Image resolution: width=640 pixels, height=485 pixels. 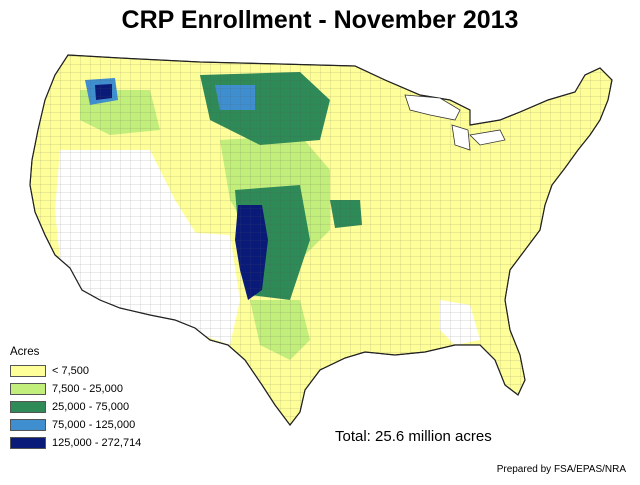 I want to click on total-acres: Total: 25.6 million acres, so click(x=413, y=436).